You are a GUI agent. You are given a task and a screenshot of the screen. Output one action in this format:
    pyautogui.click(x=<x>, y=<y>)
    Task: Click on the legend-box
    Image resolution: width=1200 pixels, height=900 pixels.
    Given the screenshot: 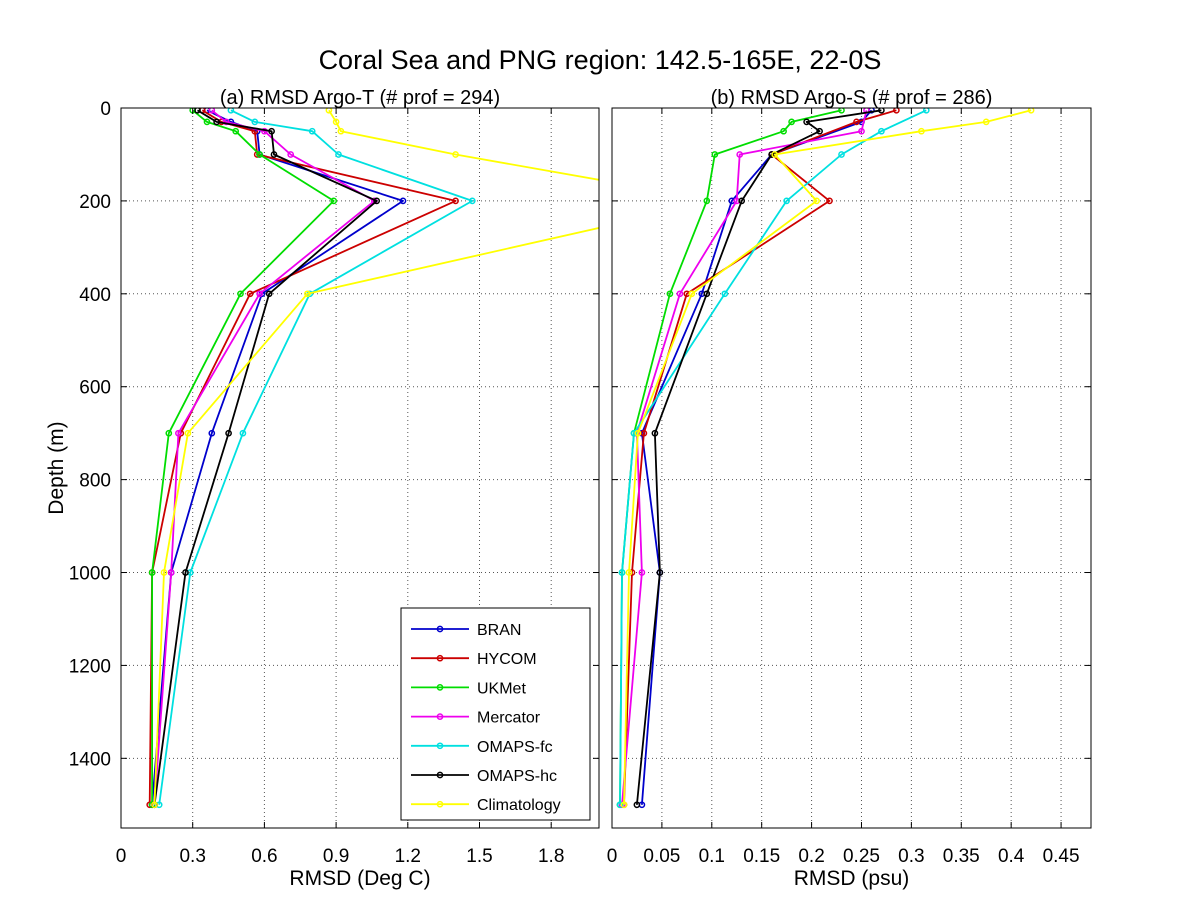 What is the action you would take?
    pyautogui.click(x=495, y=714)
    